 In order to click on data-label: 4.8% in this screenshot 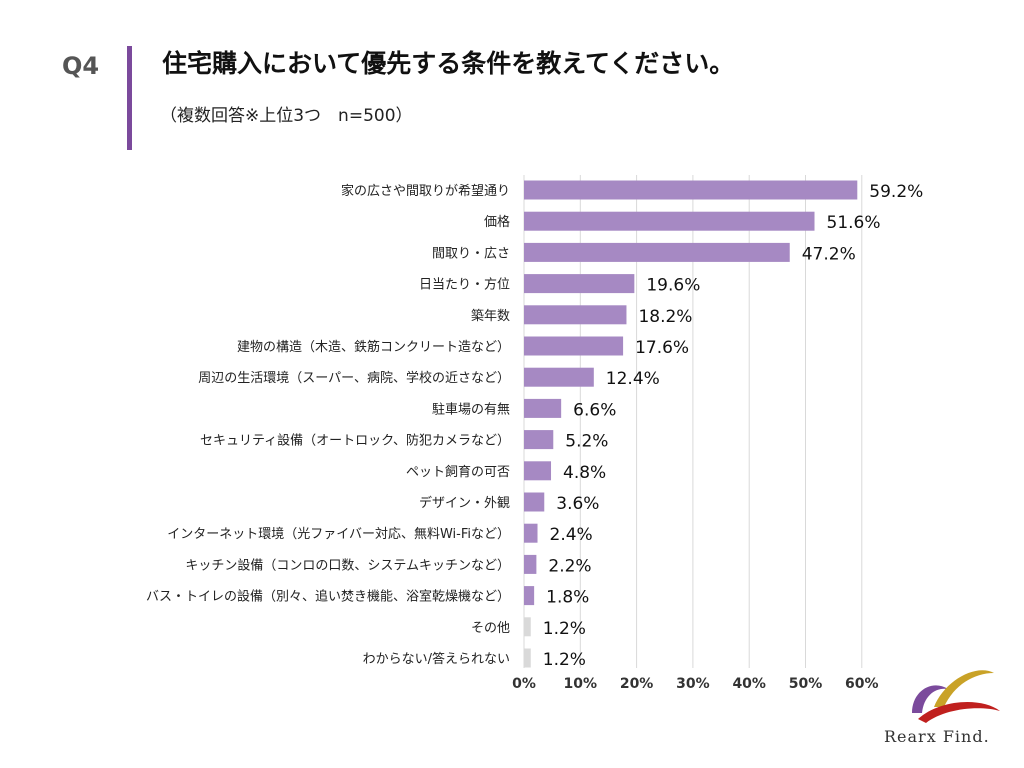, I will do `click(584, 473)`.